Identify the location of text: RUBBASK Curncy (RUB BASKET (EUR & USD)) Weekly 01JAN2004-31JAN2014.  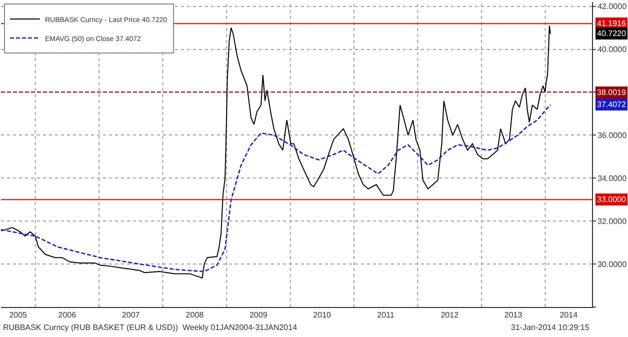
(150, 327).